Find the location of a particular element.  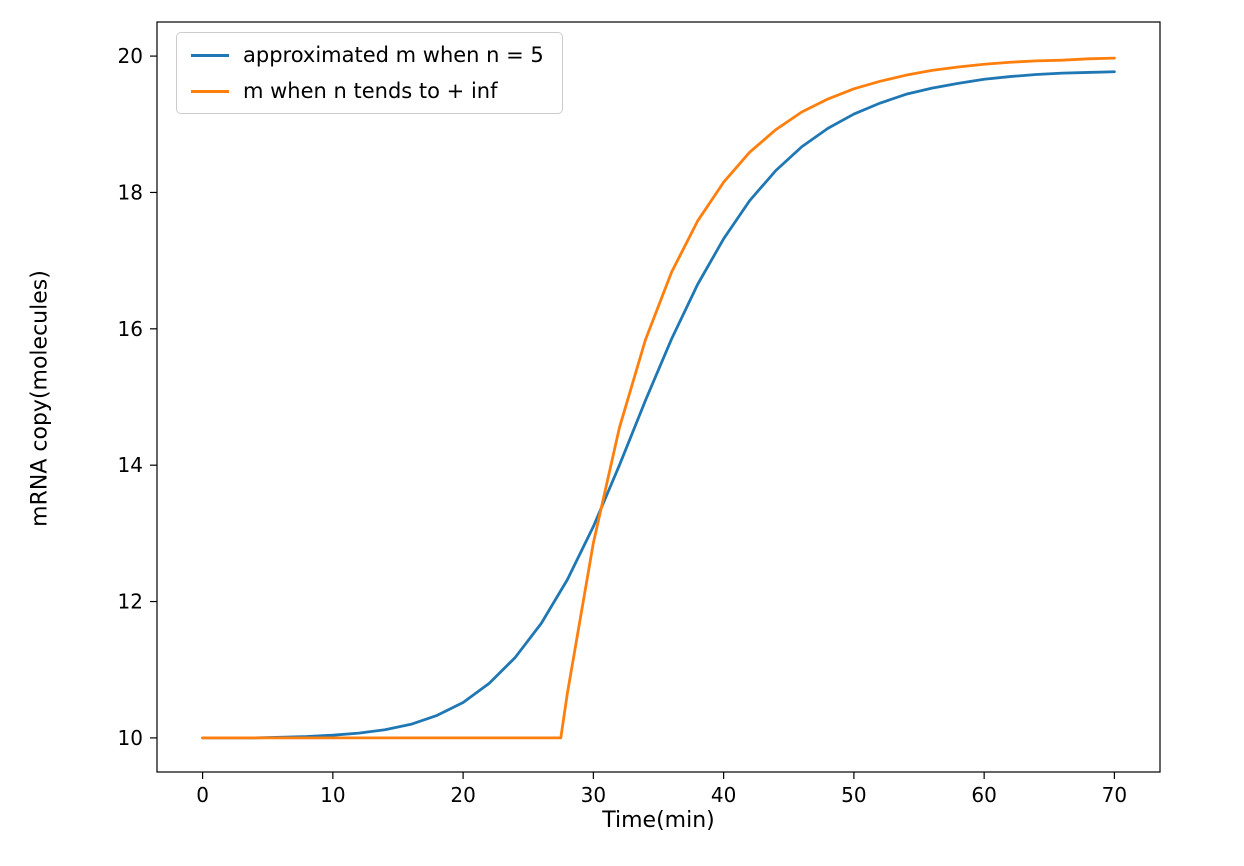

x-tick-label: 20 is located at coordinates (462, 795).